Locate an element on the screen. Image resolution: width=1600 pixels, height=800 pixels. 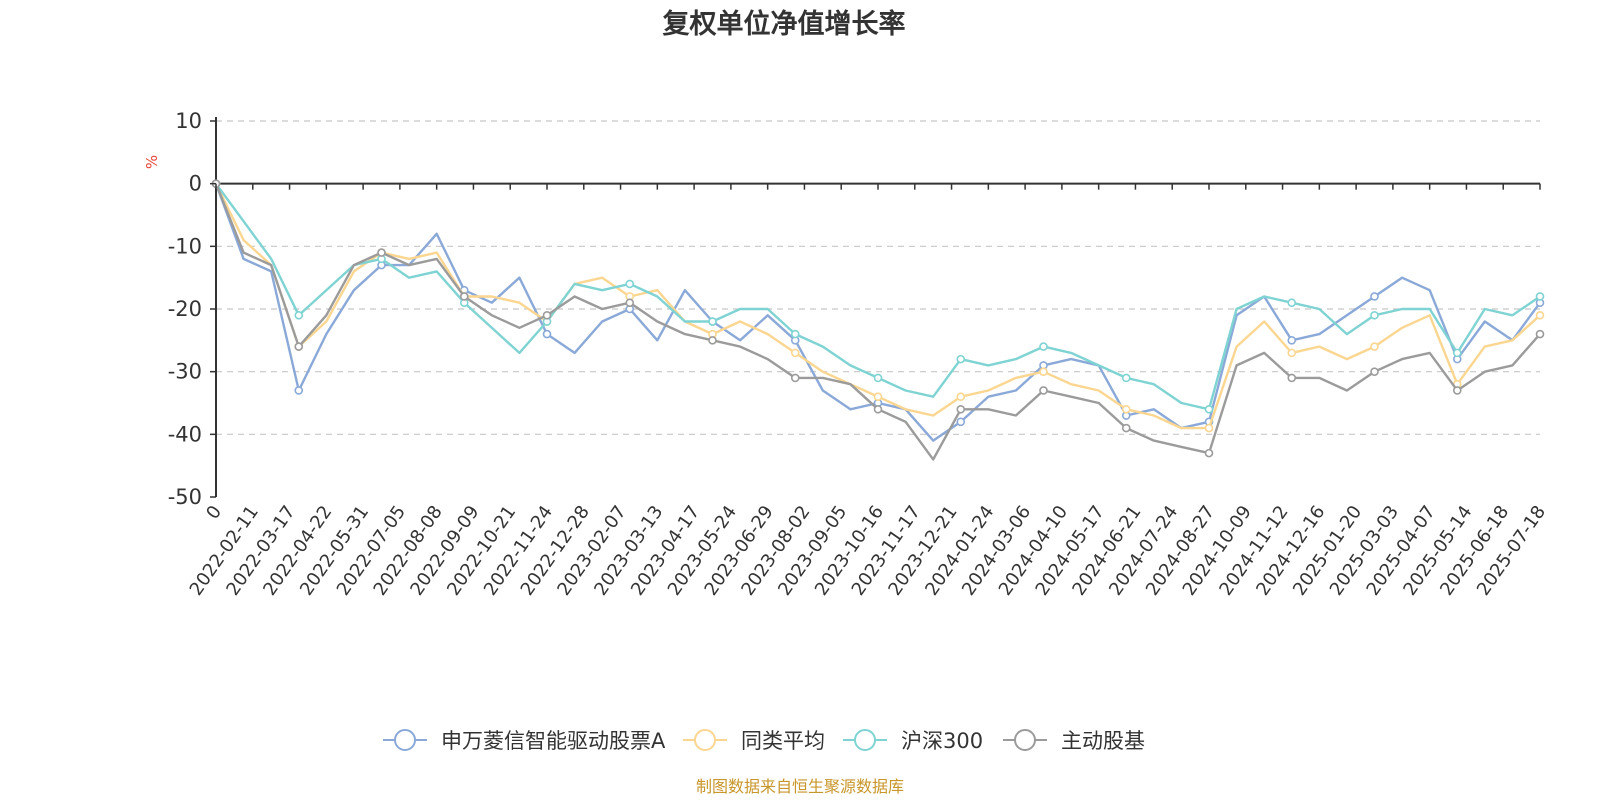
y-tick-label: -10 is located at coordinates (185, 246).